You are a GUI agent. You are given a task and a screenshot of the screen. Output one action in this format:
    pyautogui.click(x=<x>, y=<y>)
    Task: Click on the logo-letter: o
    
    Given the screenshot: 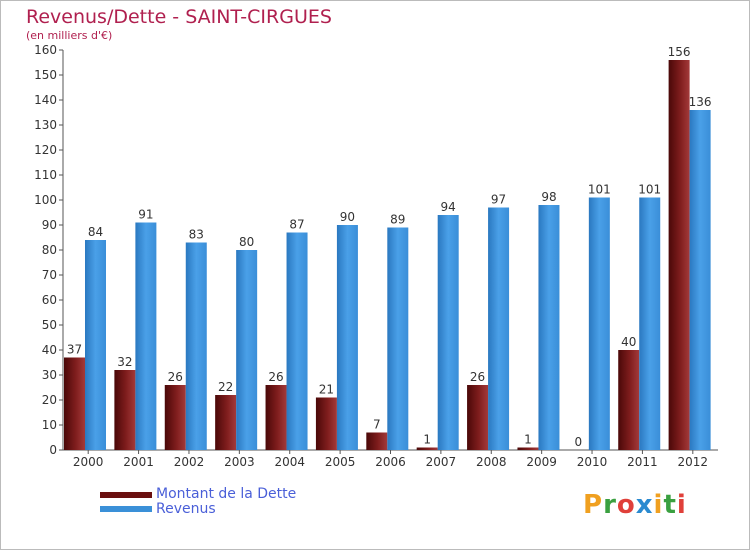 What is the action you would take?
    pyautogui.click(x=626, y=505)
    